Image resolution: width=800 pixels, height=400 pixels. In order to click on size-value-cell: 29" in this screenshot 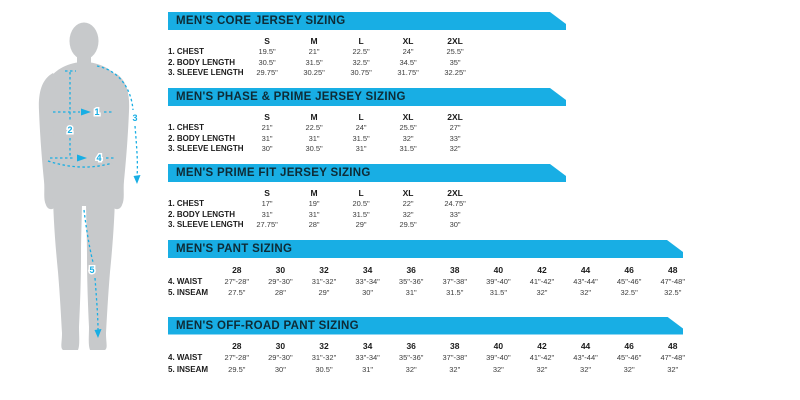, I will do `click(361, 225)`.